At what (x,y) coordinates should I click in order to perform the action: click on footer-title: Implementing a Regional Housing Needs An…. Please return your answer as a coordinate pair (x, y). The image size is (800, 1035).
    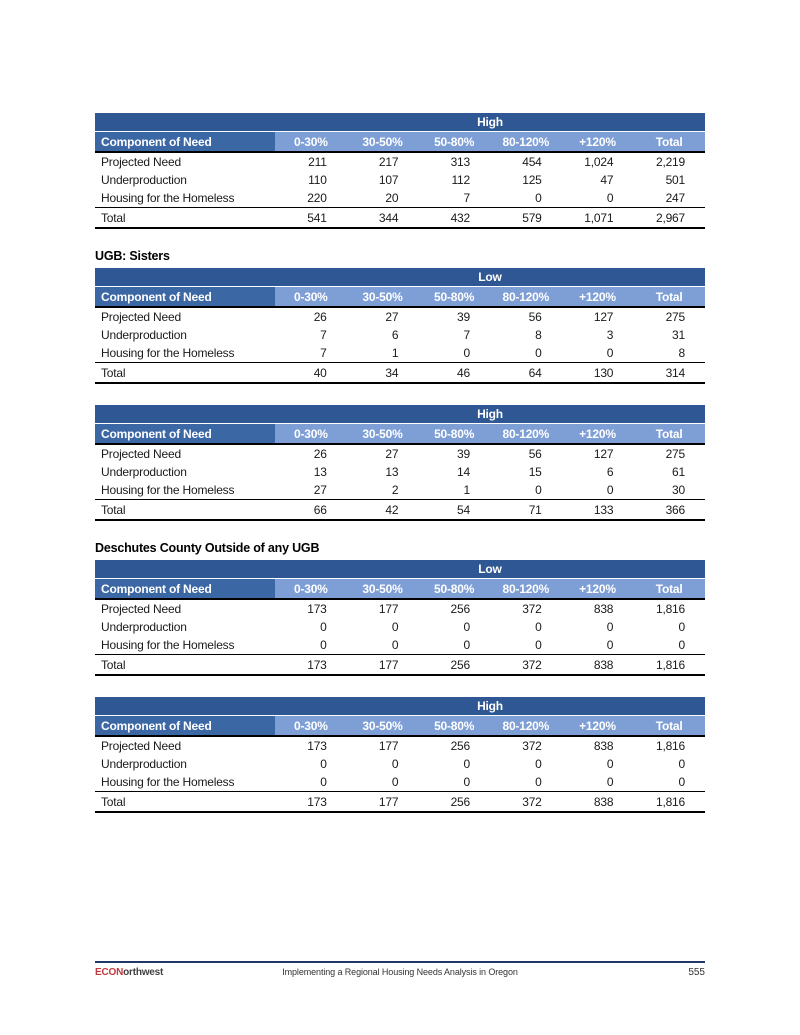
    Looking at the image, I should click on (400, 972).